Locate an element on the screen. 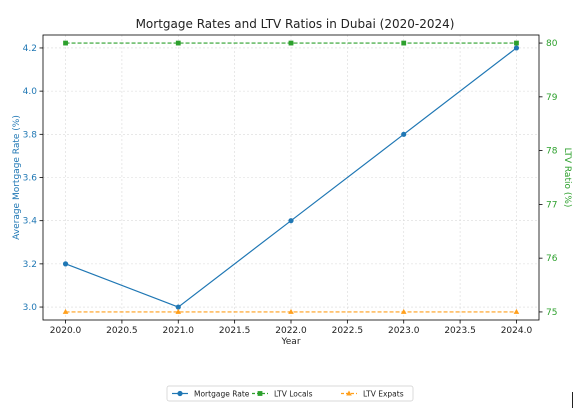 The image size is (587, 420). left-axis-label: Average Mortgage Rate (%) is located at coordinates (17, 177).